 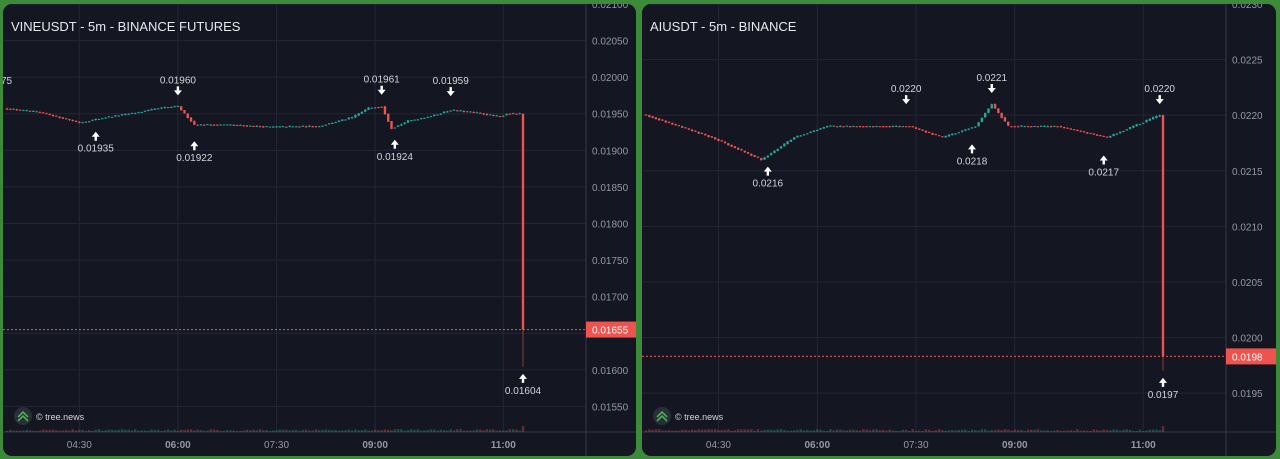 I want to click on chart-0-y-tick-label: 0.01900, so click(x=610, y=151).